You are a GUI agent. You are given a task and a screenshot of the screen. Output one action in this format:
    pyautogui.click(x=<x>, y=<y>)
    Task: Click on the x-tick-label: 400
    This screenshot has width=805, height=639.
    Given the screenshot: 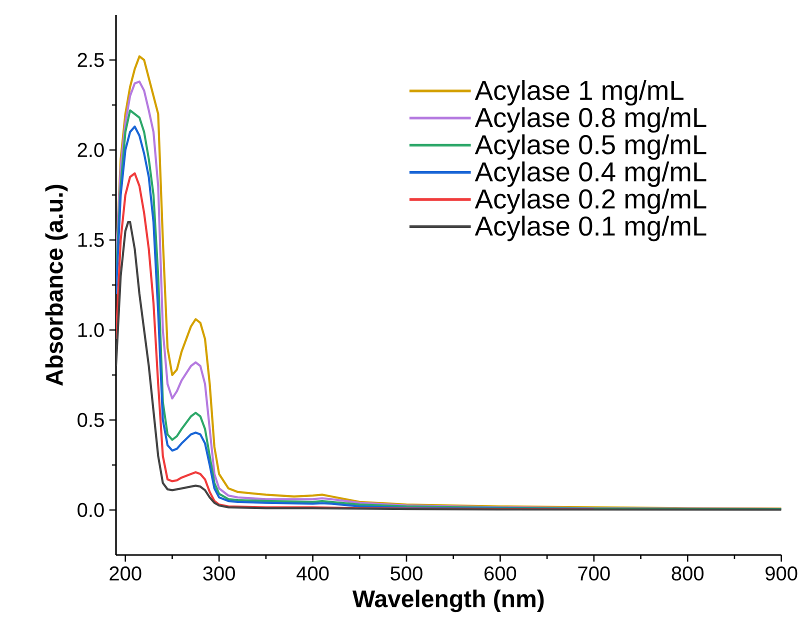 What is the action you would take?
    pyautogui.click(x=312, y=573)
    